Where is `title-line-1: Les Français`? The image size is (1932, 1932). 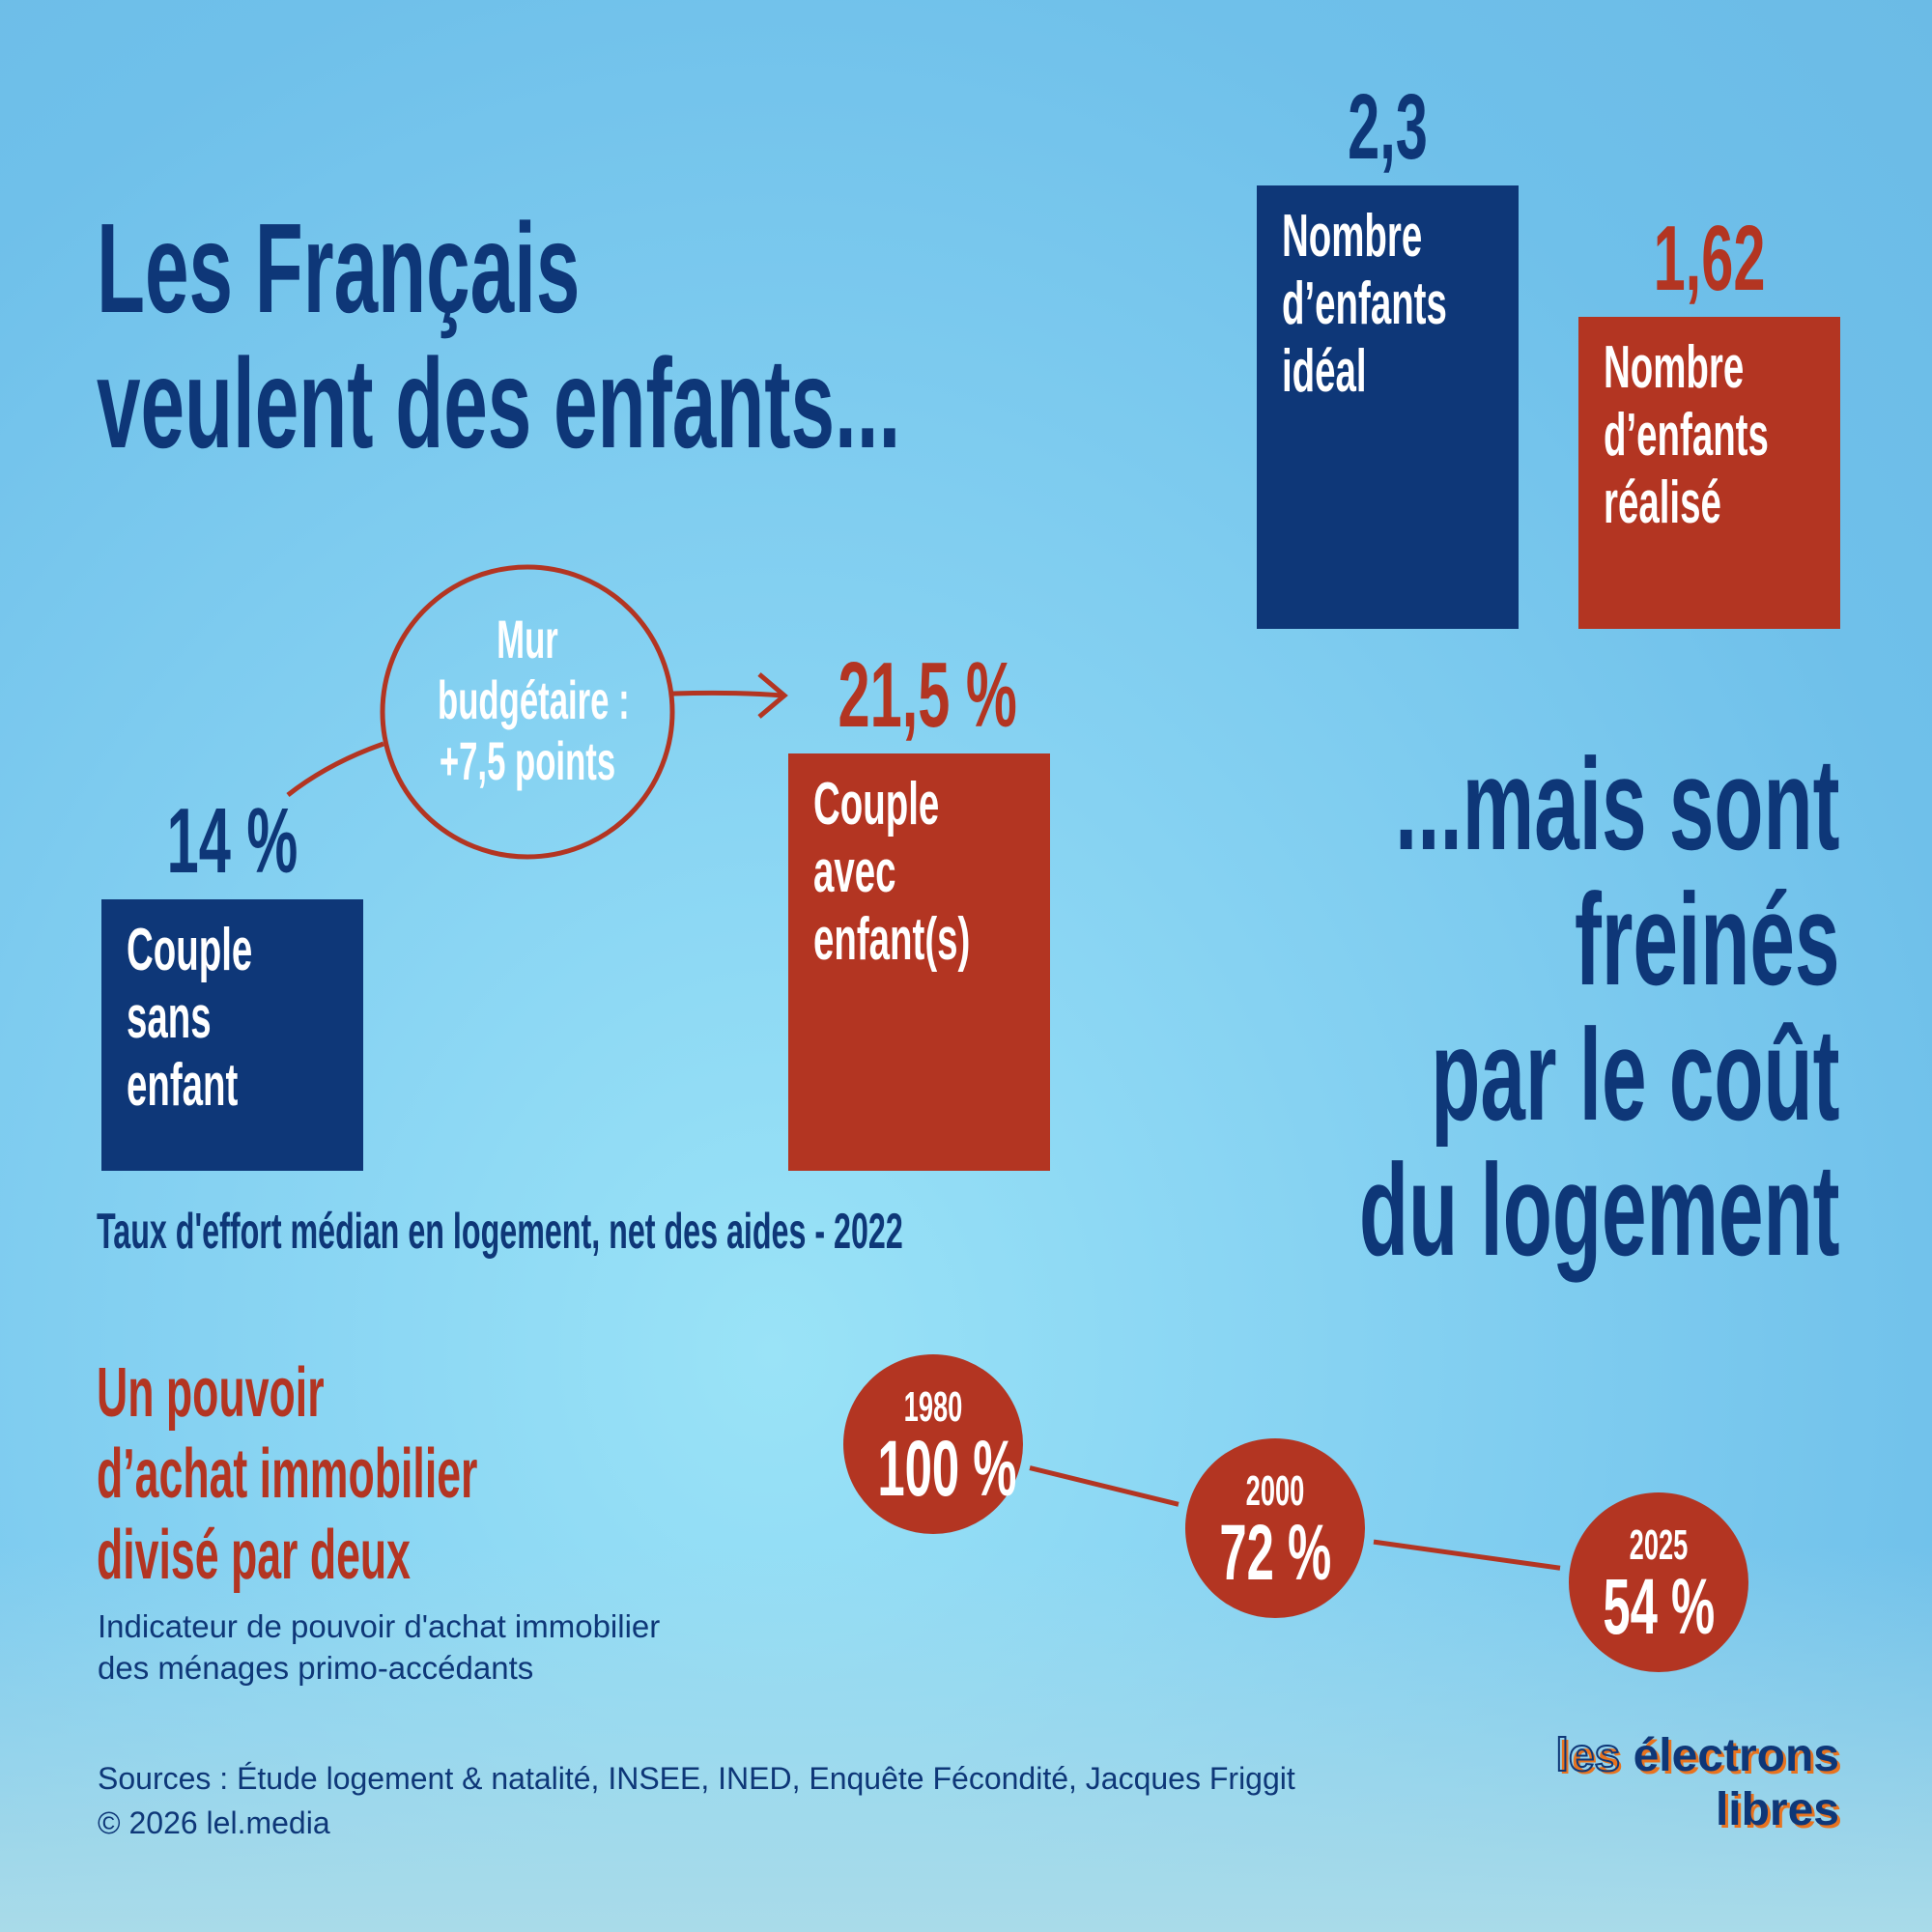
title-line-1: Les Français is located at coordinates (339, 268).